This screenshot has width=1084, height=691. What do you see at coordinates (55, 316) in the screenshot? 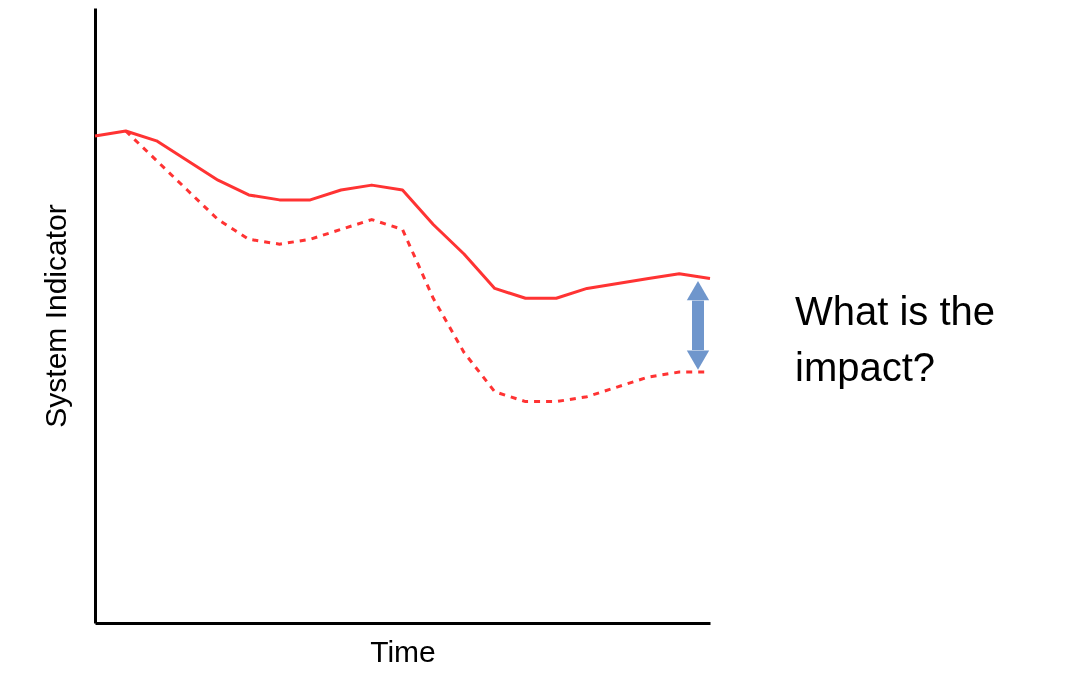
I see `y-axis-title: System Indicator` at bounding box center [55, 316].